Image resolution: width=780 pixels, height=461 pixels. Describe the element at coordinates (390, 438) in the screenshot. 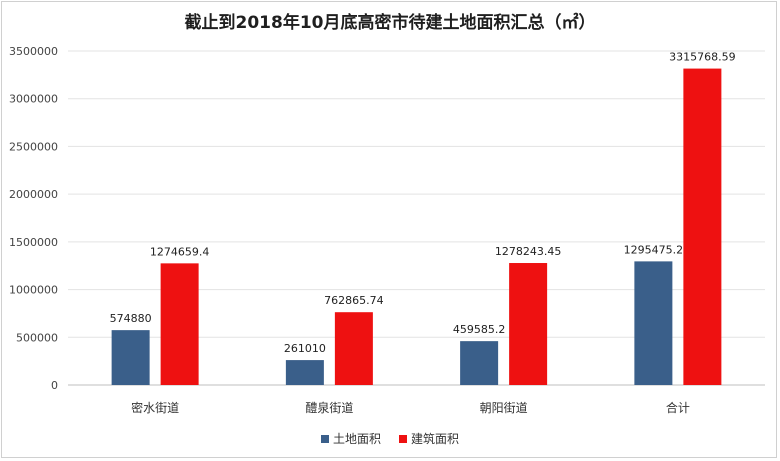

I see `legend: 土地面积 建筑面积` at that location.